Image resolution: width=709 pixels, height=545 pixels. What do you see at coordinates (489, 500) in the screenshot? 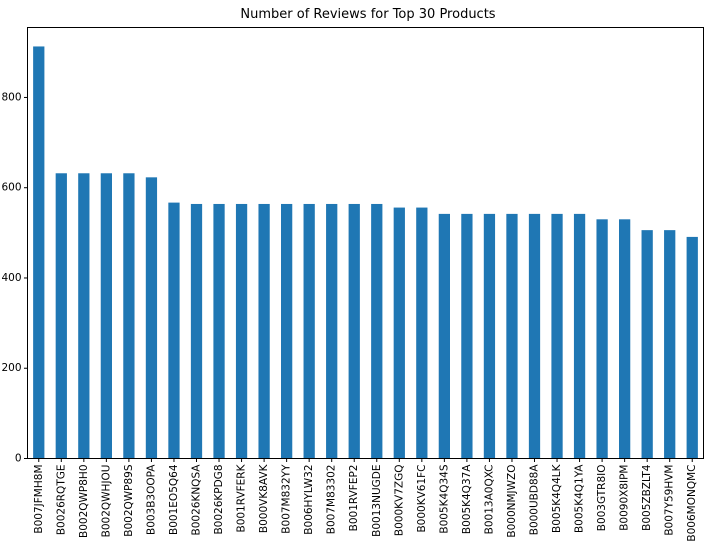
I see `x-tick-label: B0013A0QXC` at bounding box center [489, 500].